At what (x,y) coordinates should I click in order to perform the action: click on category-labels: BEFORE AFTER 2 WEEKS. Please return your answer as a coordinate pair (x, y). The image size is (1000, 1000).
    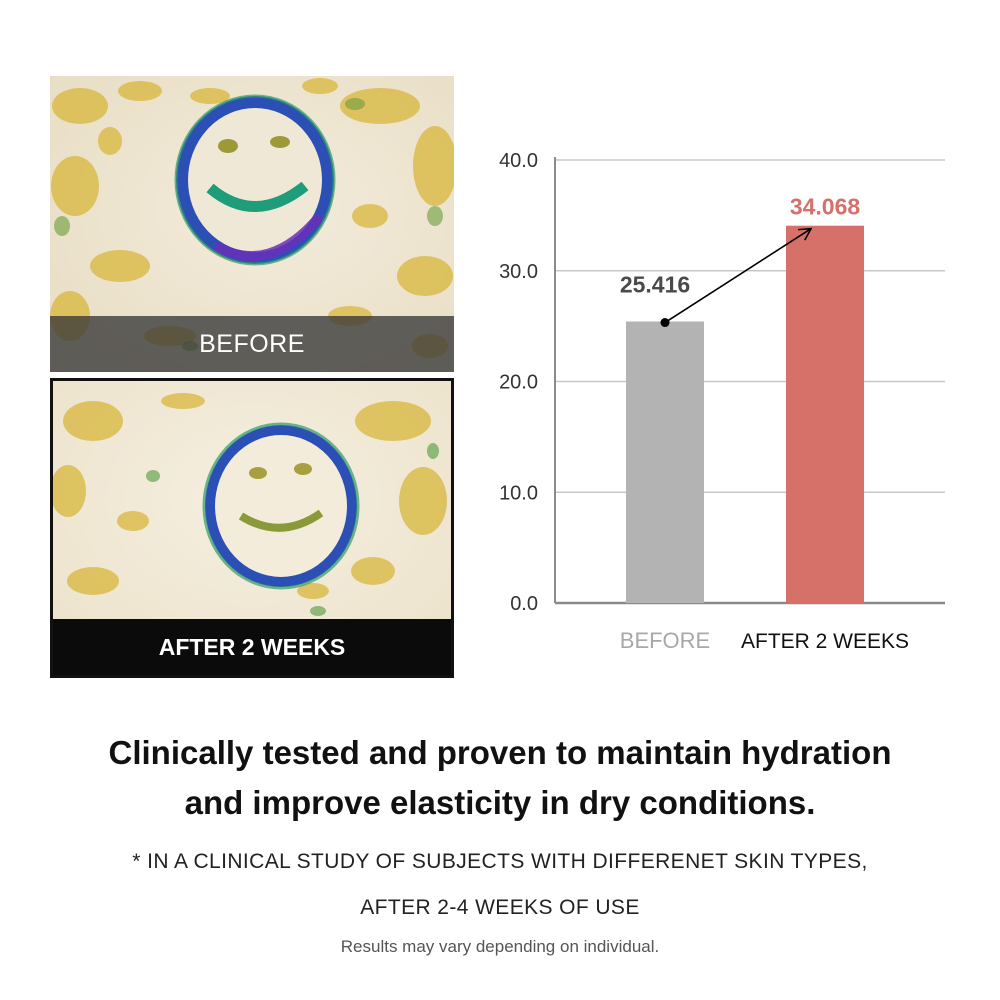
    Looking at the image, I should click on (764, 640).